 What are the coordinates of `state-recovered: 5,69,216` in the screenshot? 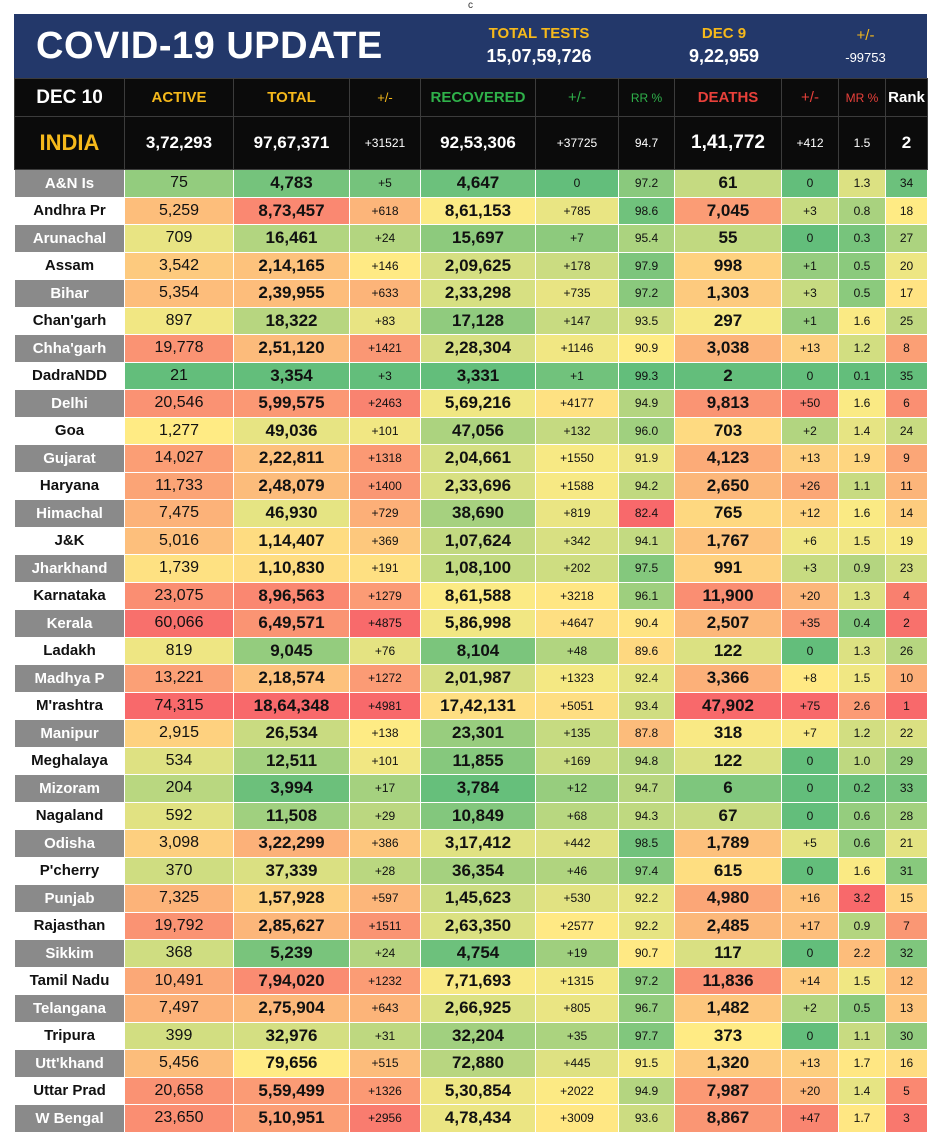 It's located at (478, 403).